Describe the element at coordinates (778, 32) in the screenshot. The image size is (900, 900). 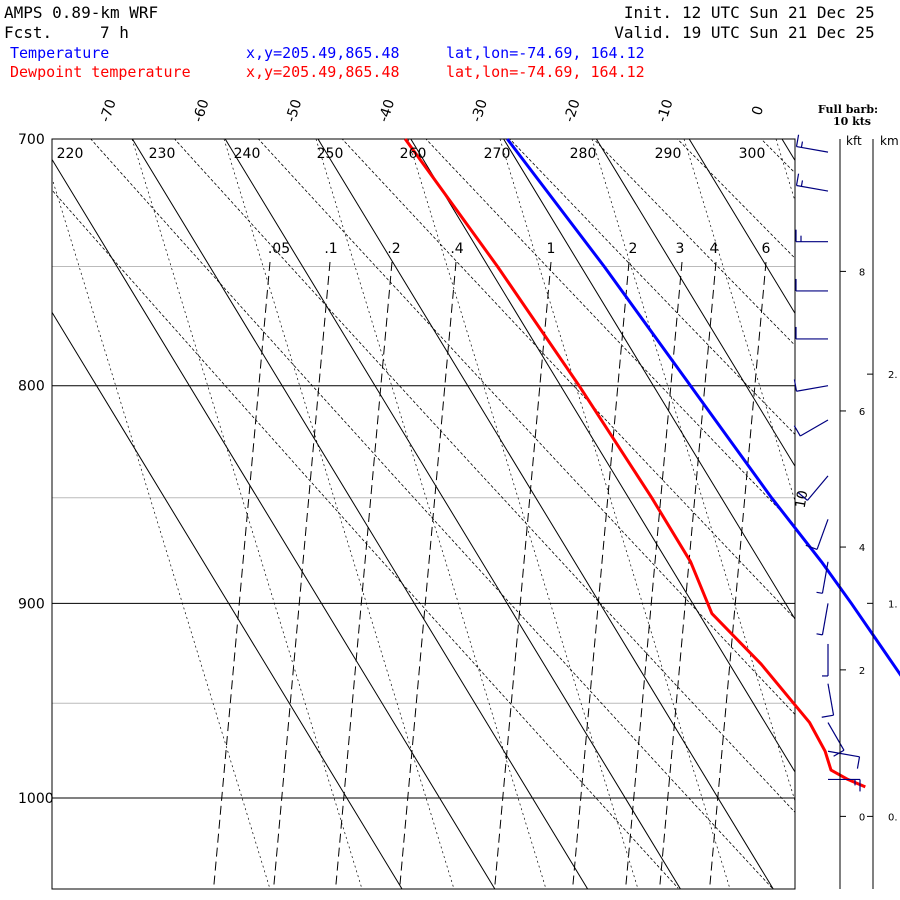
I see `valid-value: 19 UTC Sun 21 Dec 25` at that location.